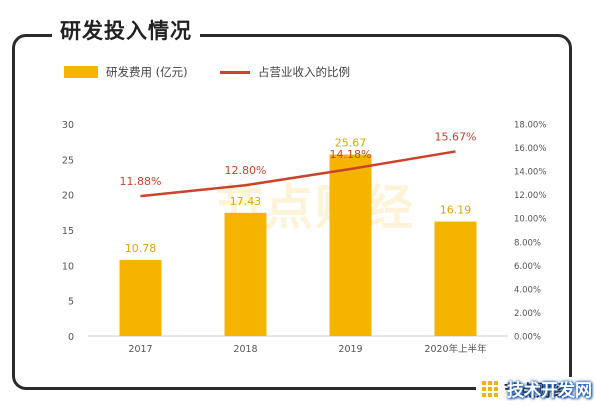 This screenshot has height=405, width=596. Describe the element at coordinates (140, 349) in the screenshot. I see `x-tick-label: 2017` at that location.